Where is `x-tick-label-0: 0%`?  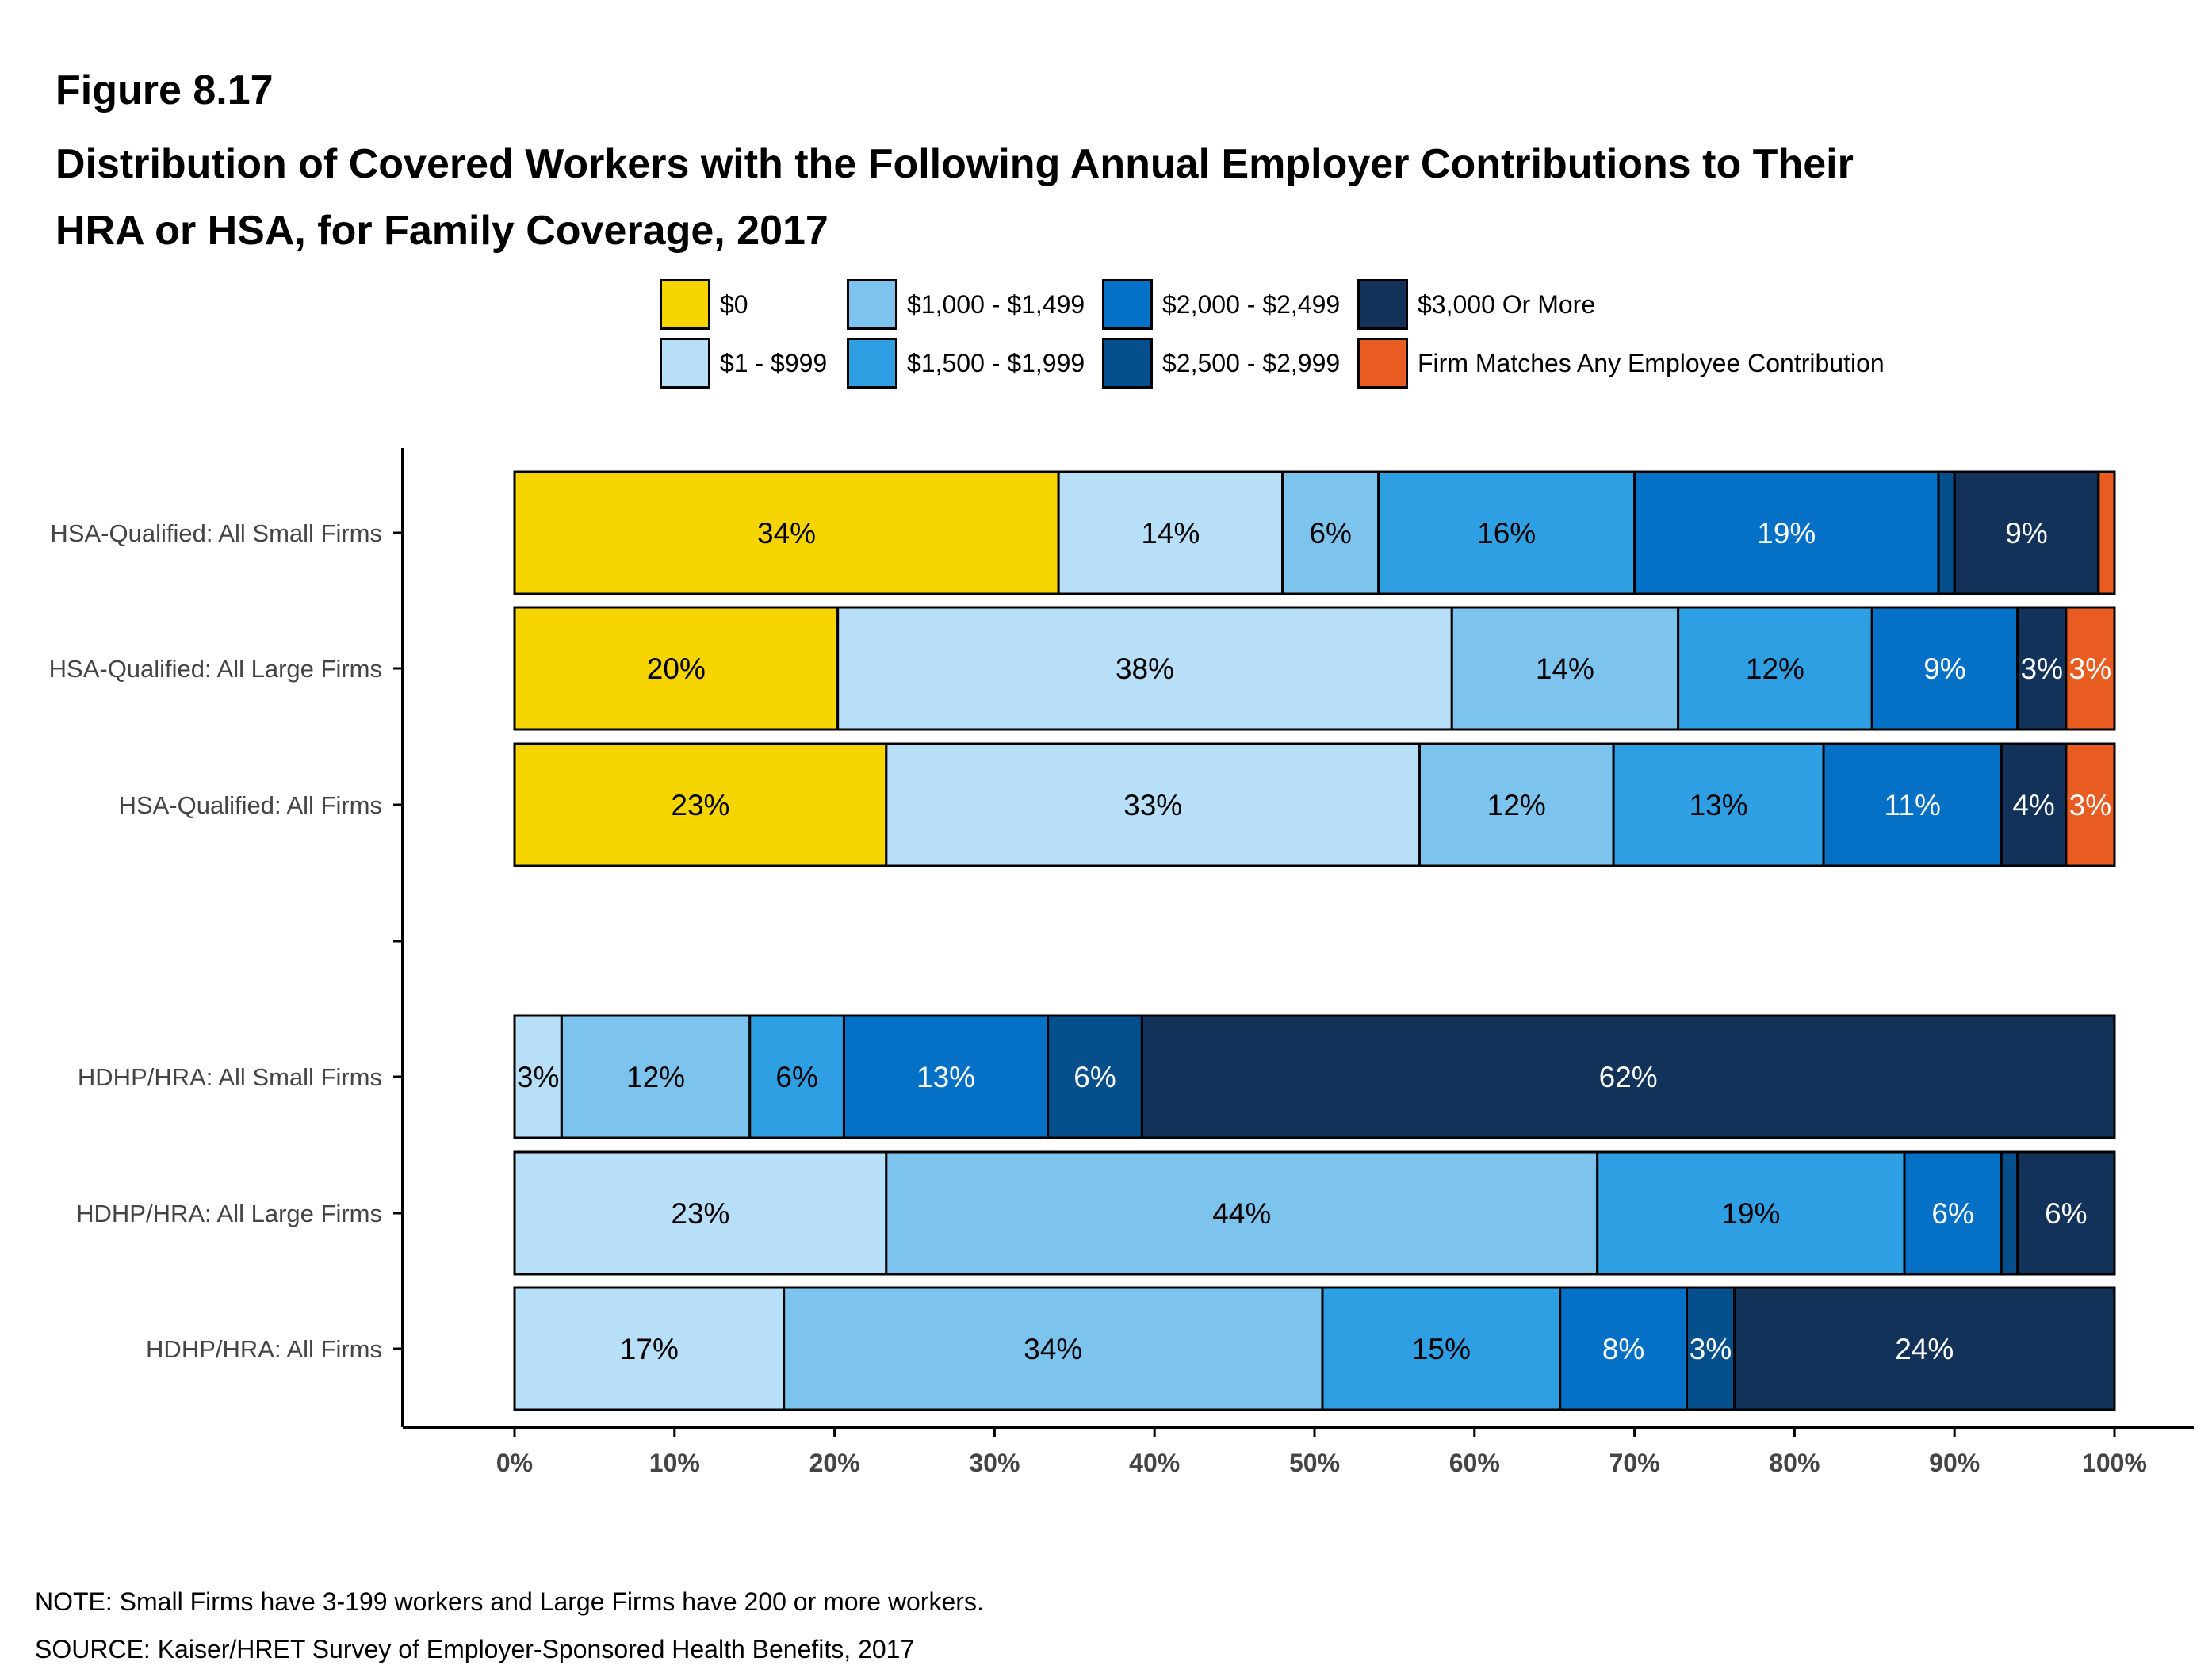
x-tick-label-0: 0% is located at coordinates (514, 1463).